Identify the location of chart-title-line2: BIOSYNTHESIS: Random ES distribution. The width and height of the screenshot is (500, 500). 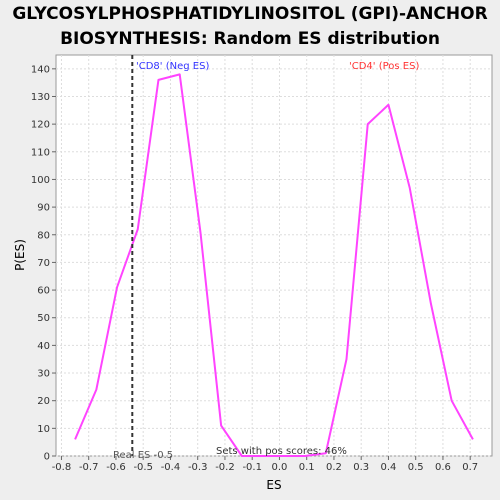
(250, 39).